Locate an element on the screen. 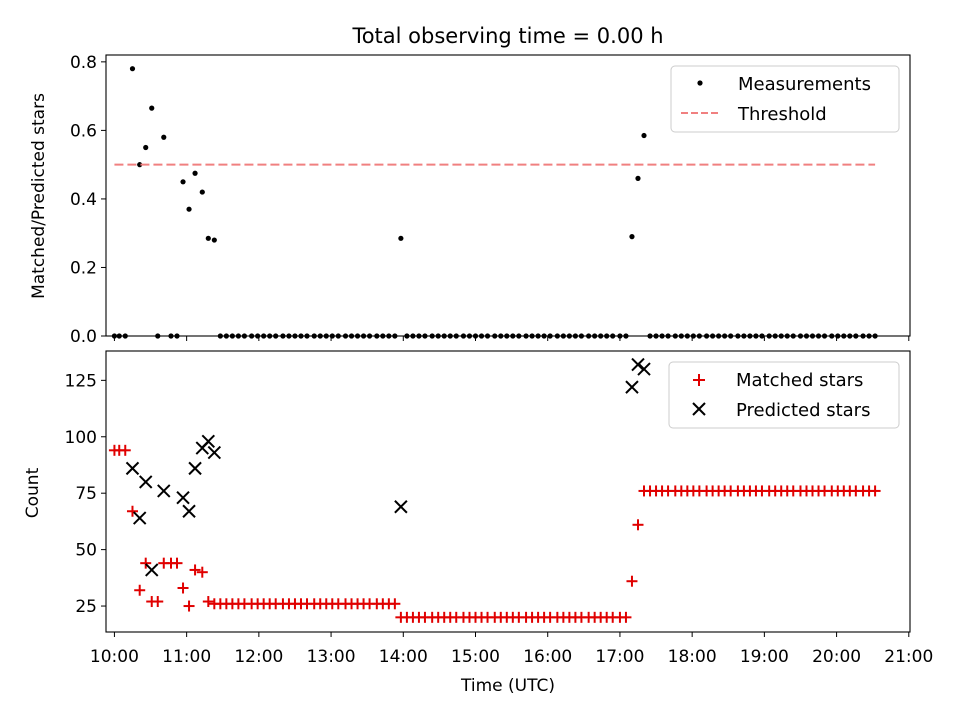 Image resolution: width=960 pixels, height=724 pixels. bottom-y-ticks: 25 50 75 100 125 is located at coordinates (85, 494).